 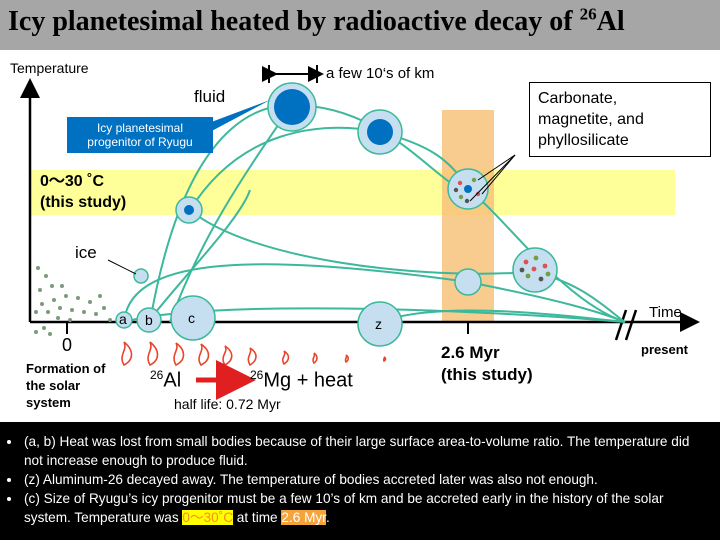 I want to click on body-c, so click(x=193, y=318).